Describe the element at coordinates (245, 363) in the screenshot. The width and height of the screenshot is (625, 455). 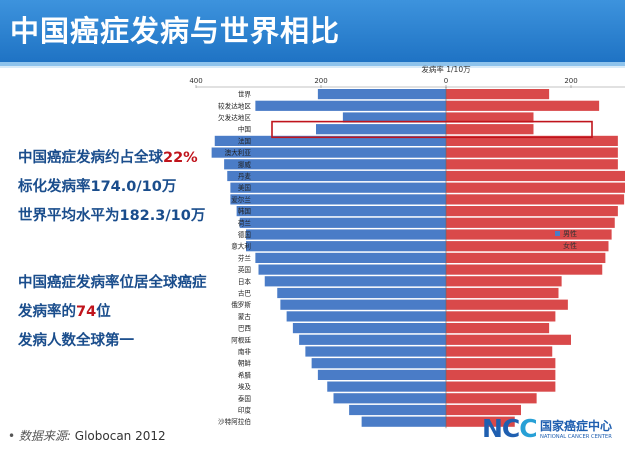
I see `category-label: 朝鲜` at that location.